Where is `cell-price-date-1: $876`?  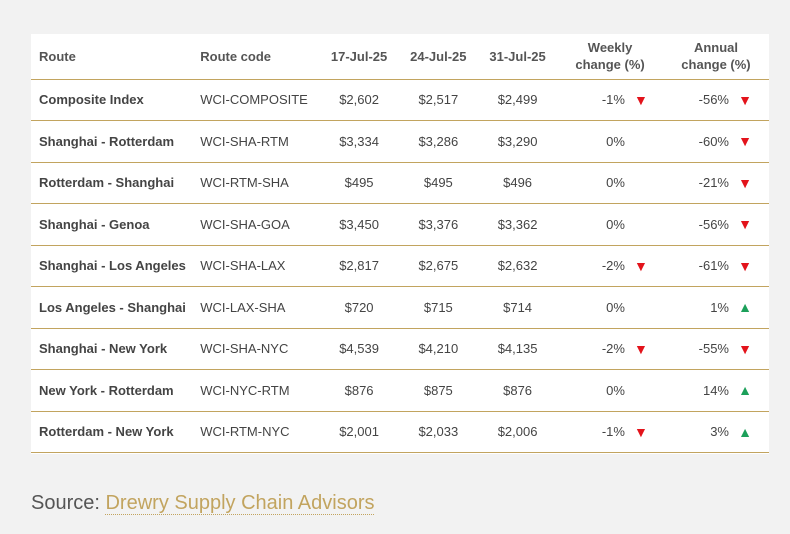 cell-price-date-1: $876 is located at coordinates (359, 390).